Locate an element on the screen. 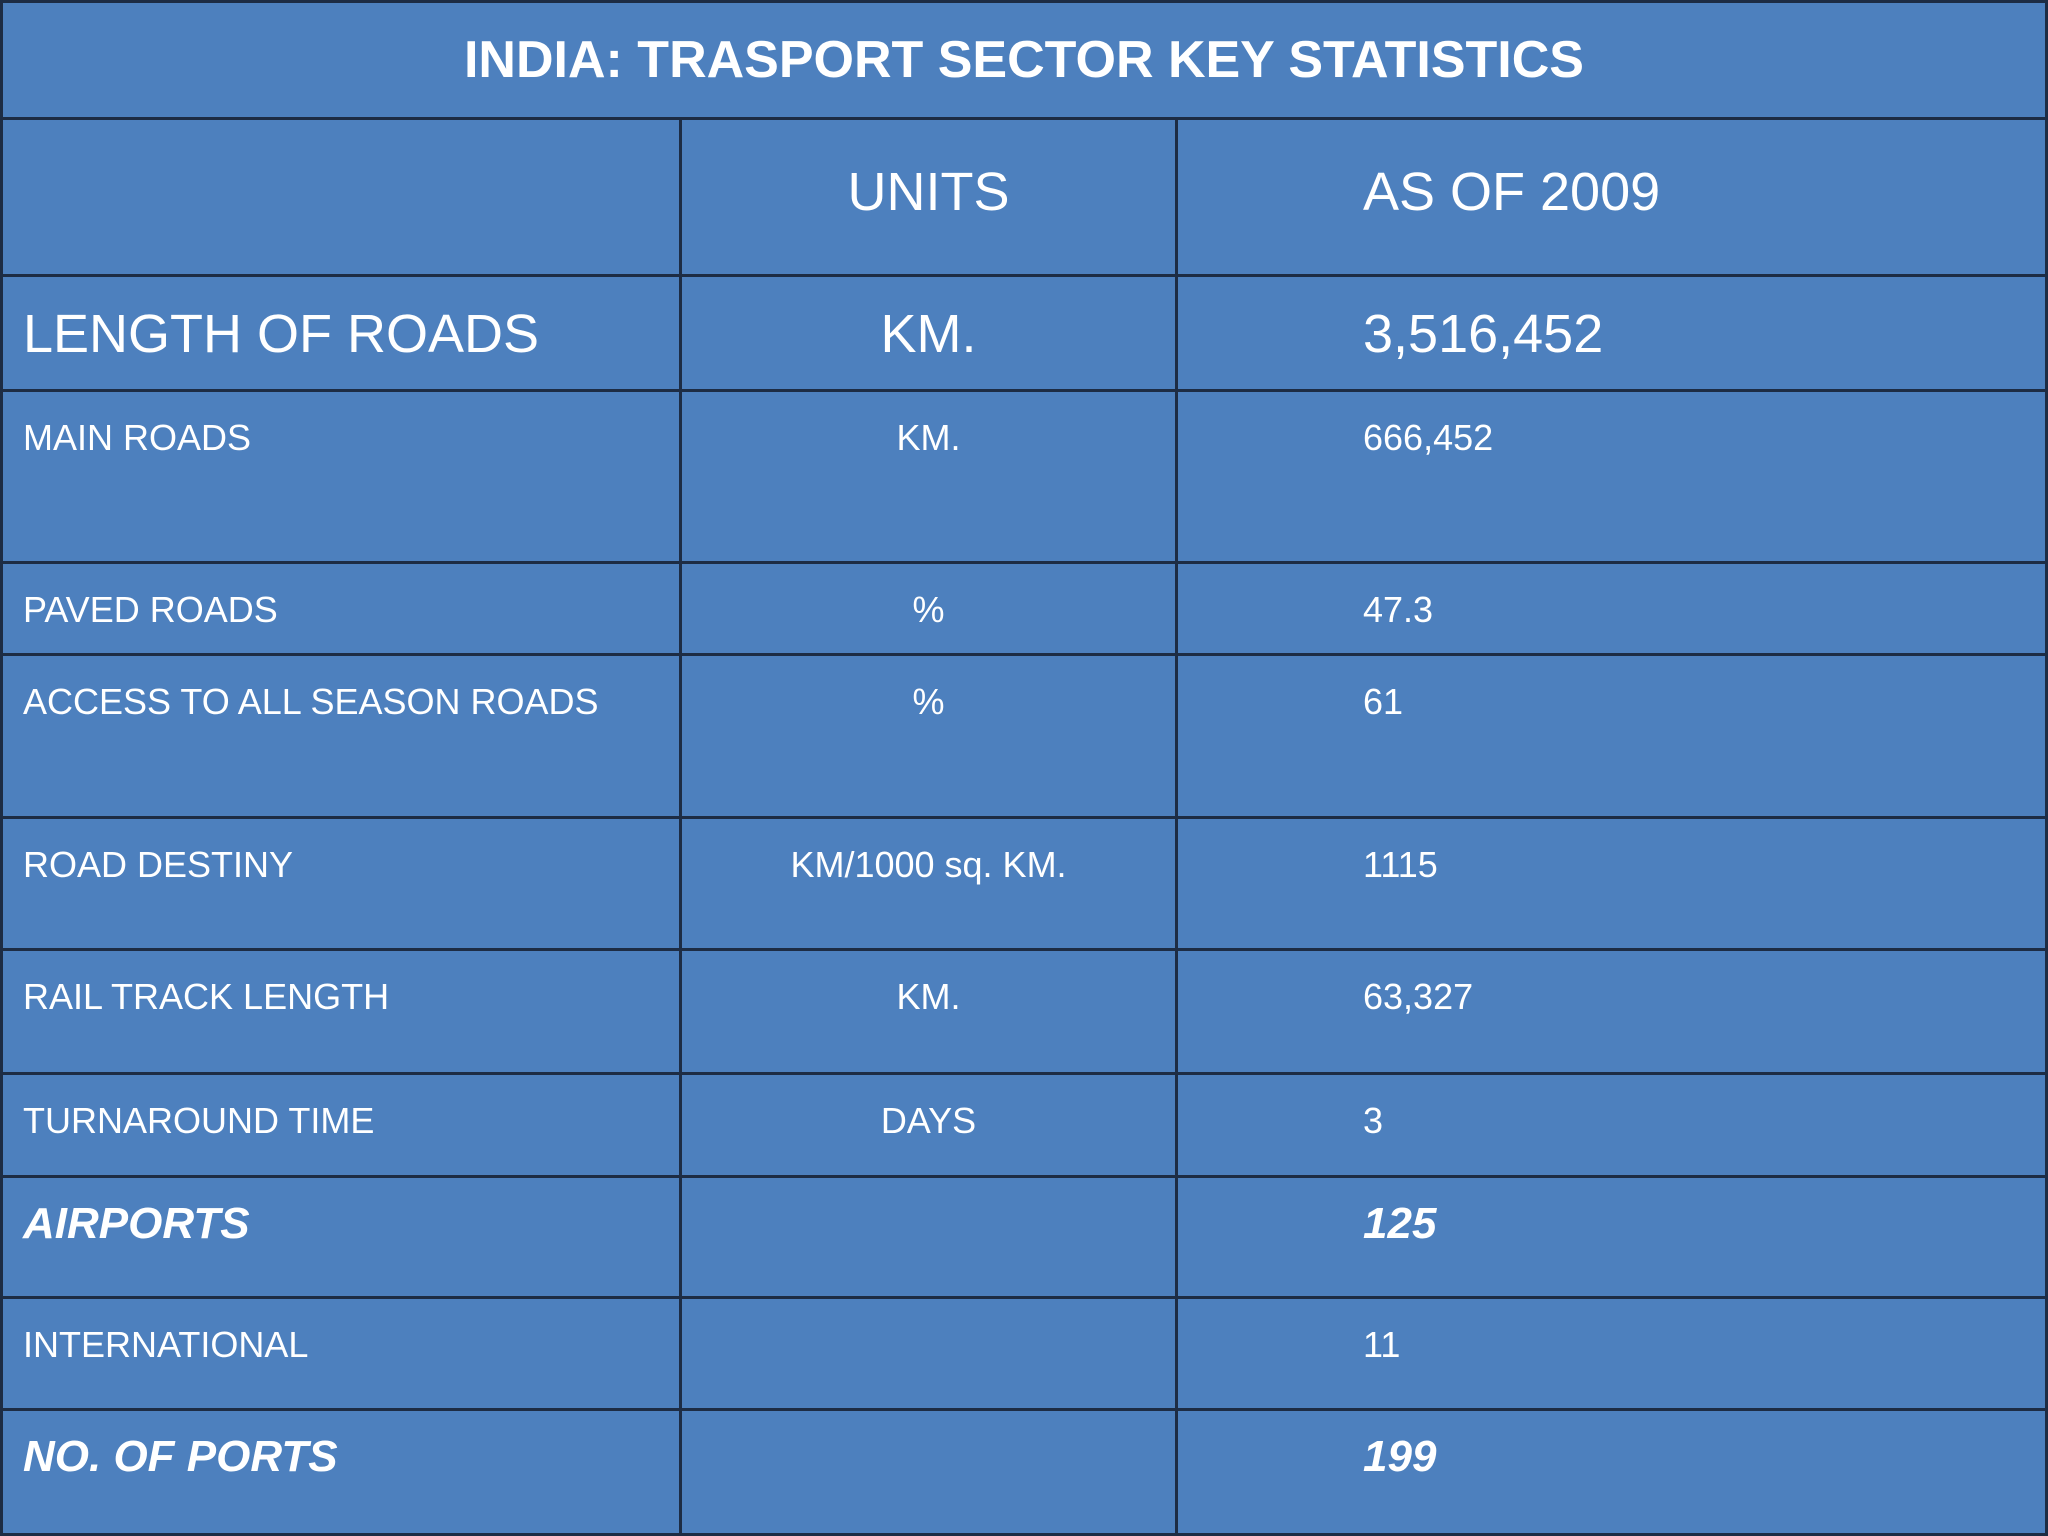  table-row: MAIN ROADS KM. 666,452 is located at coordinates (1024, 478).